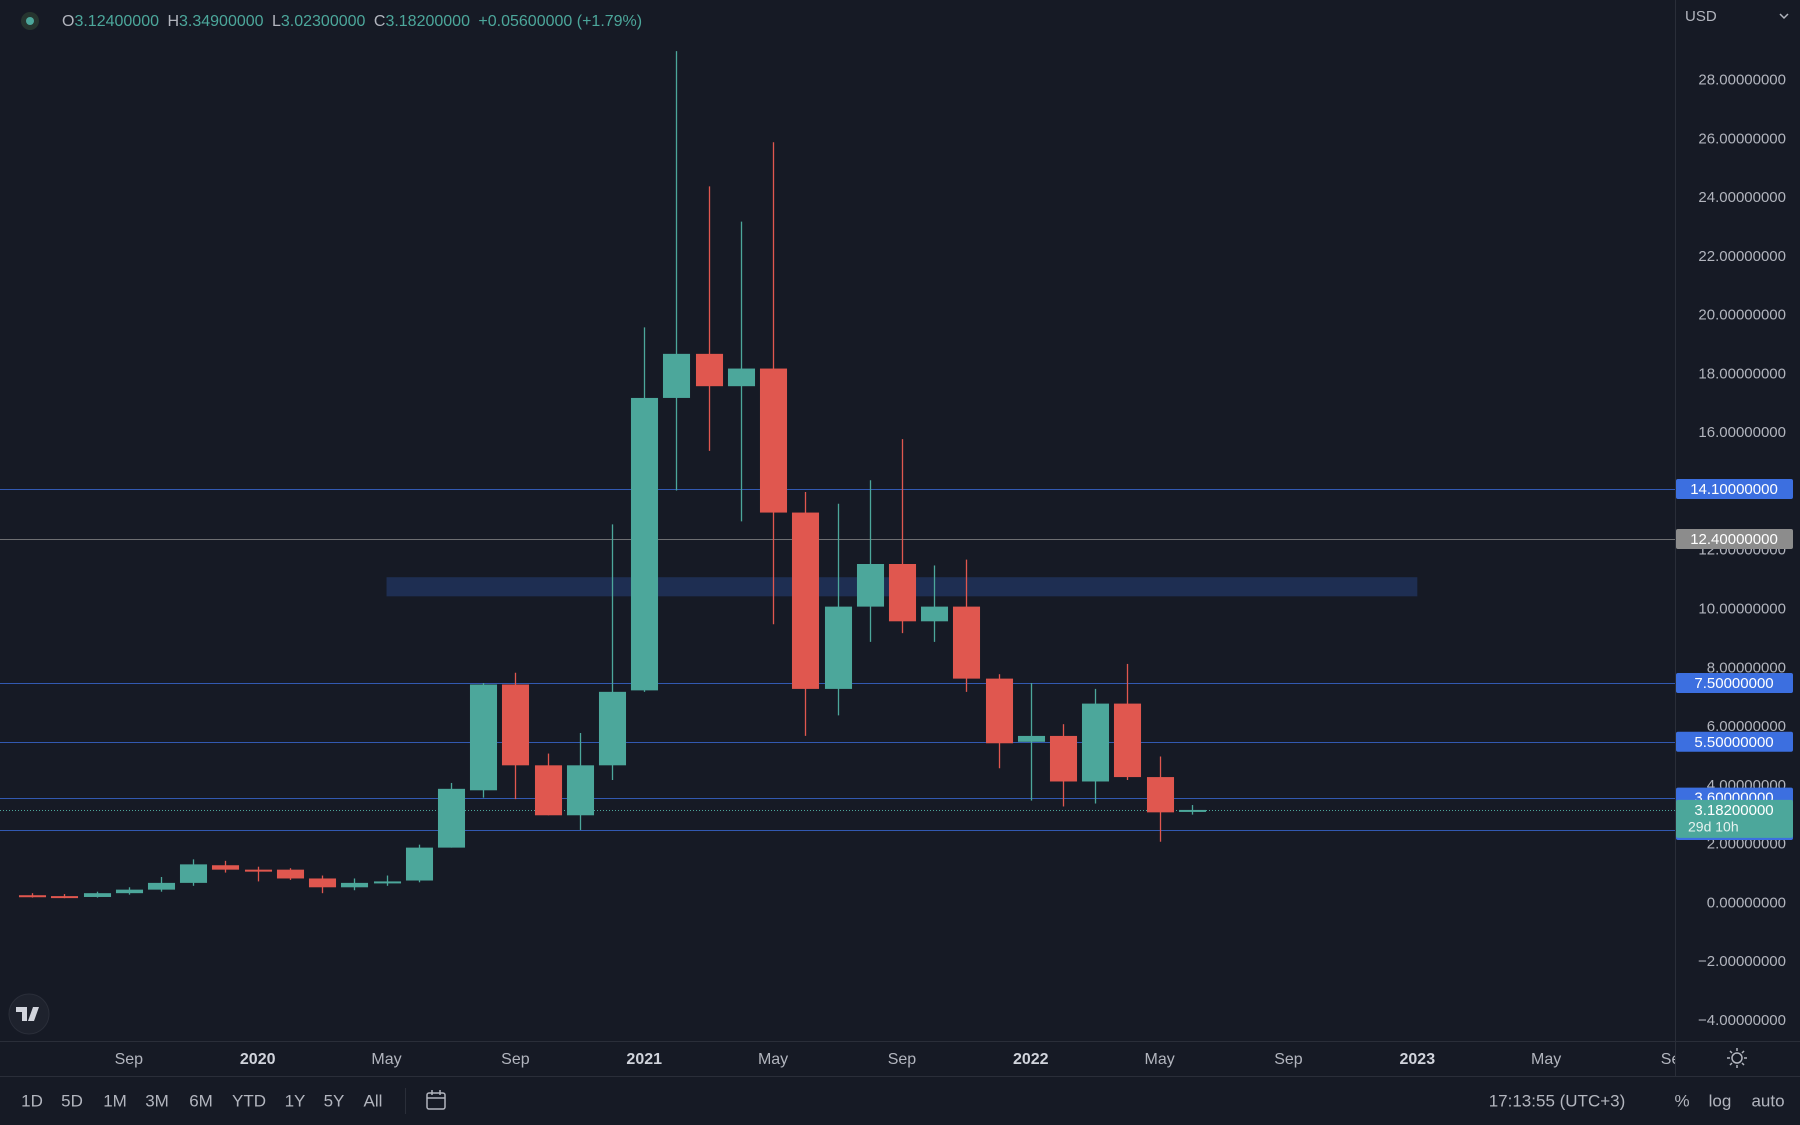  What do you see at coordinates (427, 21) in the screenshot?
I see `value: 3.18200000` at bounding box center [427, 21].